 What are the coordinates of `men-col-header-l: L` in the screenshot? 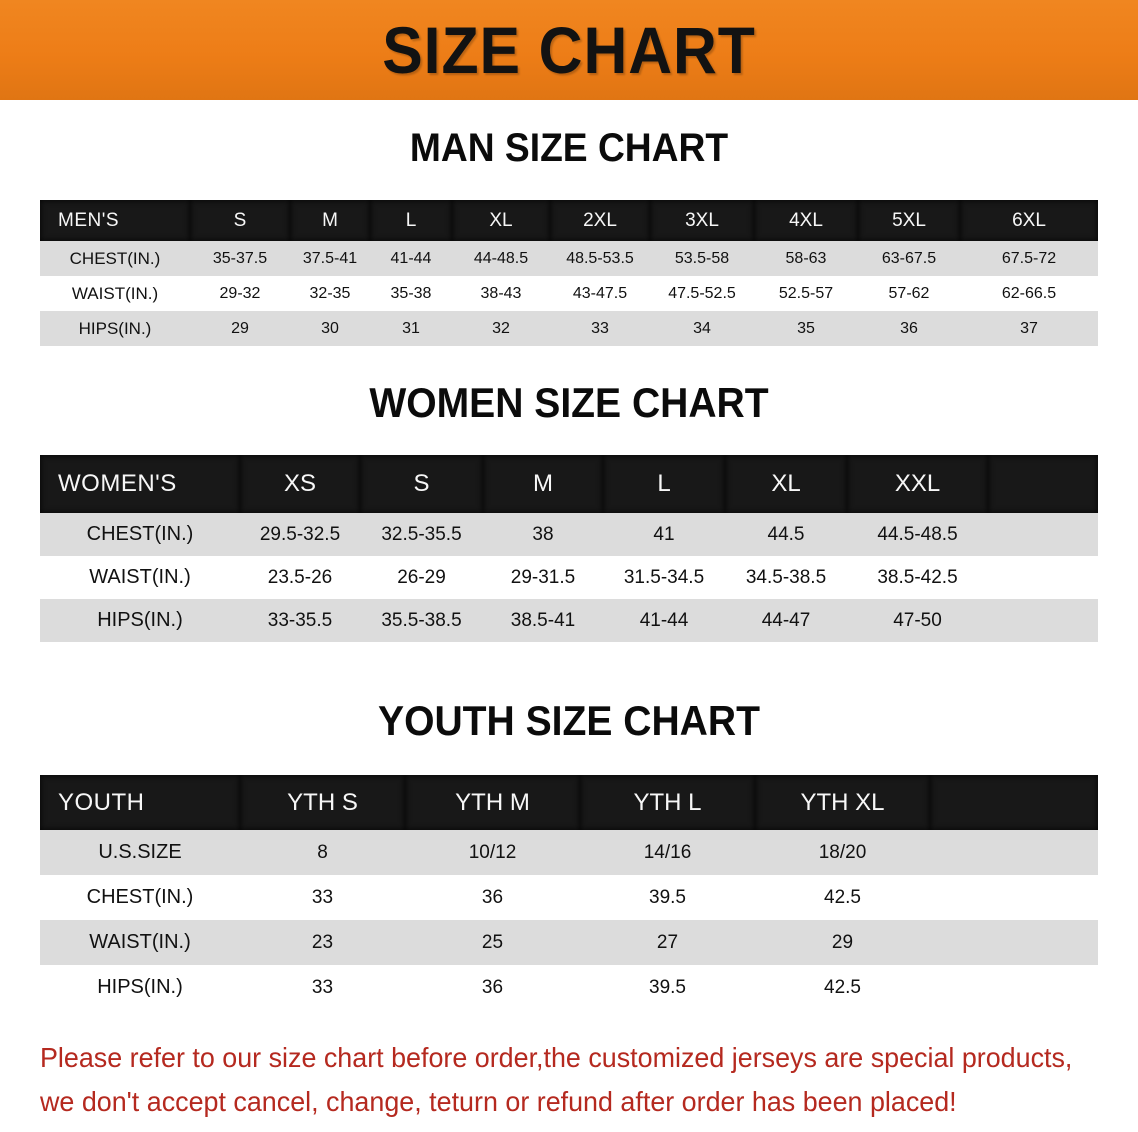 It's located at (411, 220).